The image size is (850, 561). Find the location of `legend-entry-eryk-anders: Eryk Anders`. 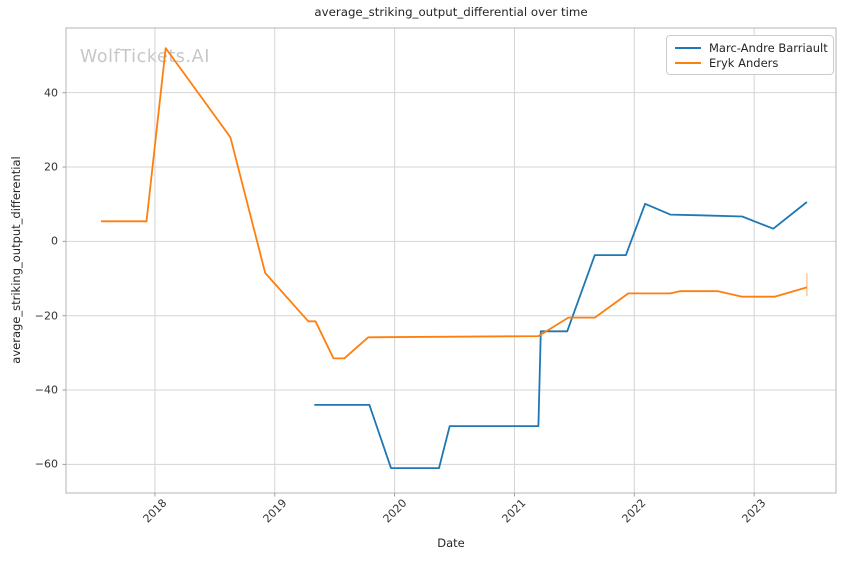

legend-entry-eryk-anders: Eryk Anders is located at coordinates (750, 62).